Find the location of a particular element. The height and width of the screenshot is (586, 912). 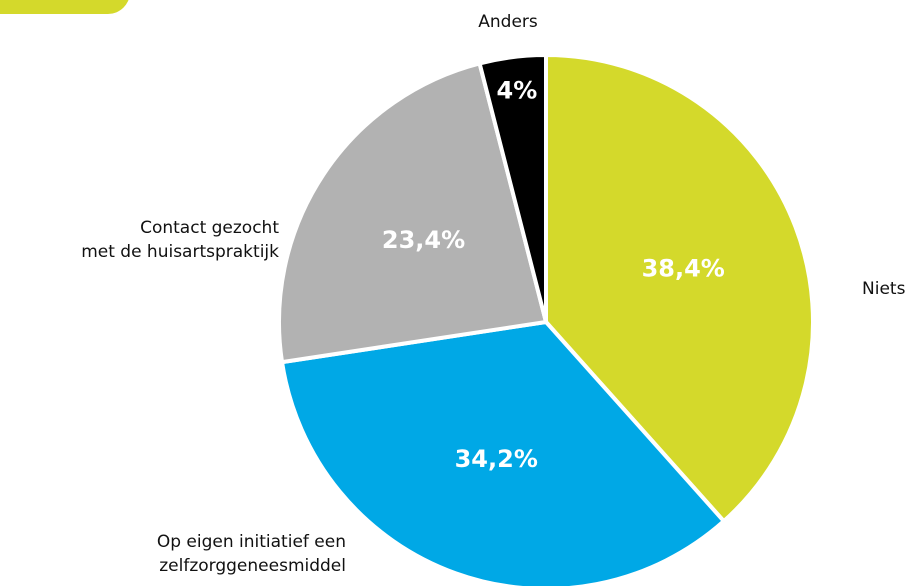

category-label: Contact gezocht met de huisartspraktijk is located at coordinates (180, 240).